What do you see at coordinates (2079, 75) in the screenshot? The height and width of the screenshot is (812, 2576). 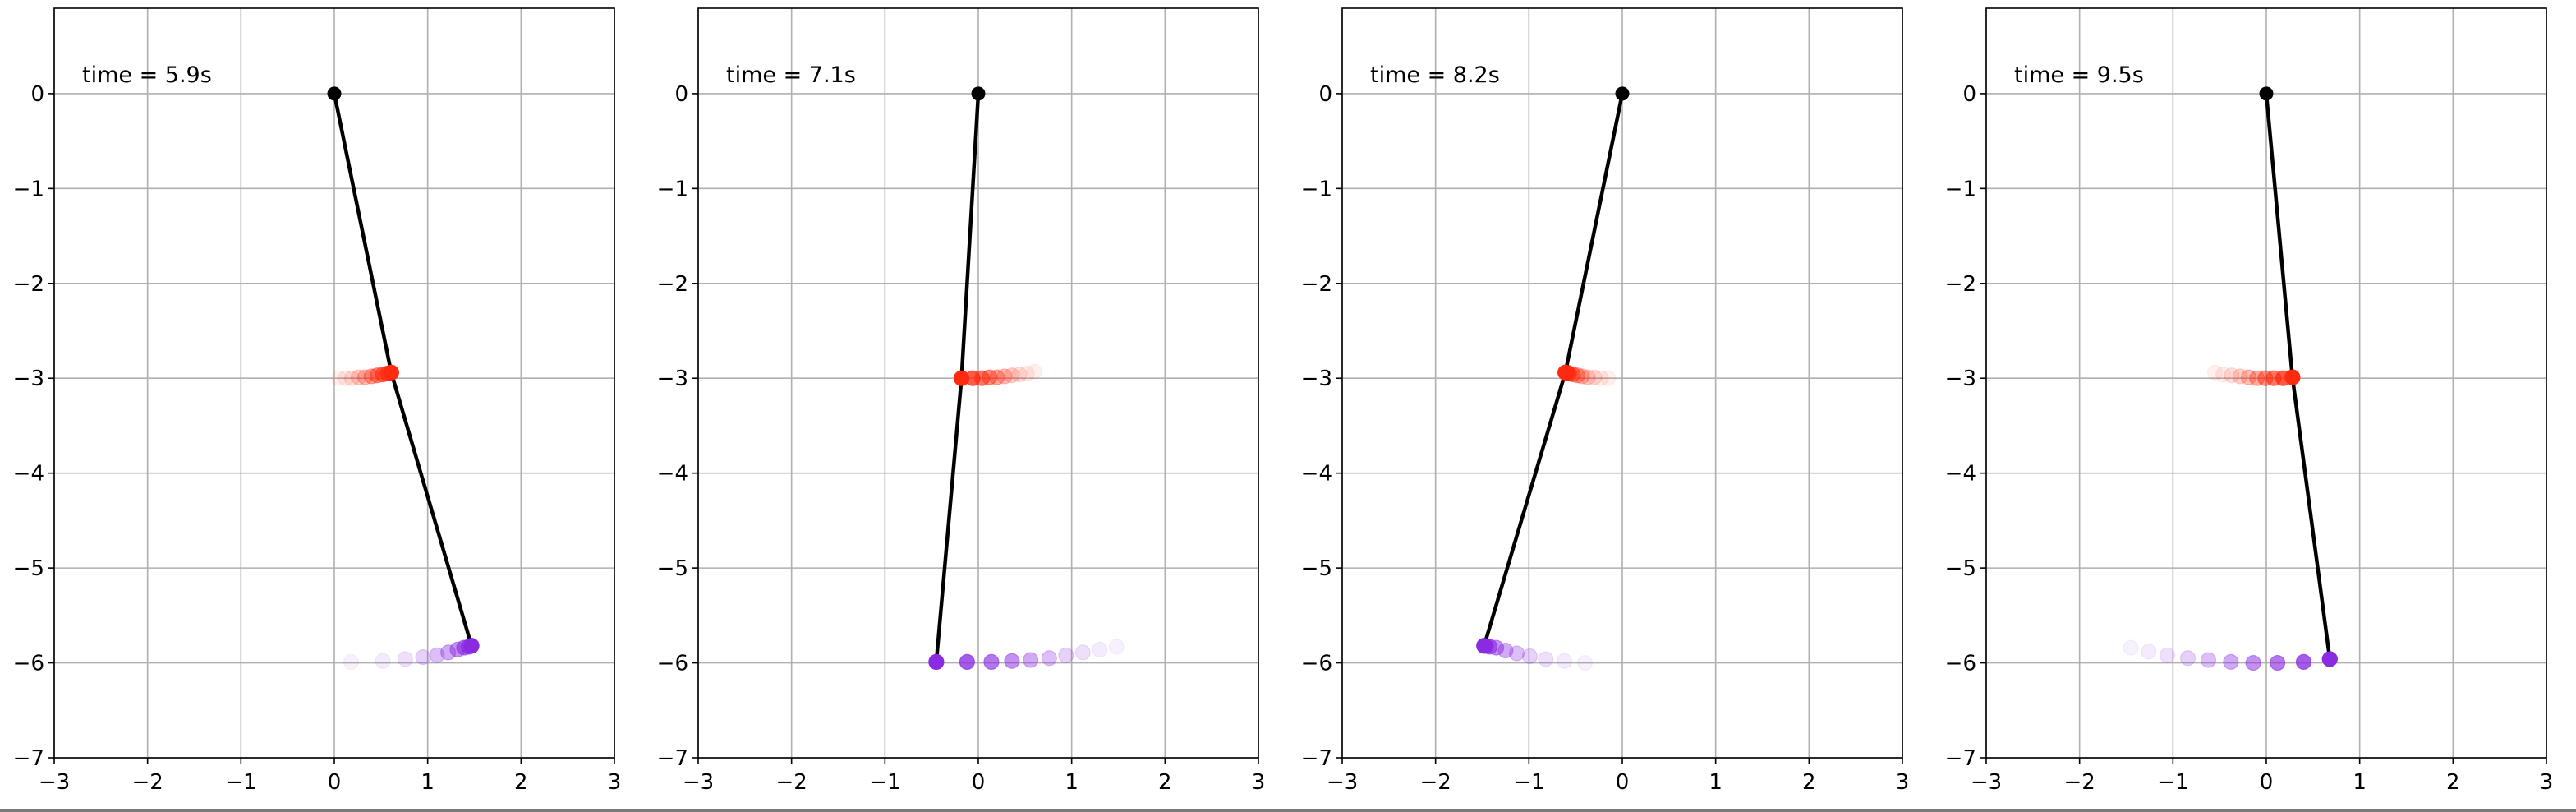 I see `time-annotation: time = 9.5s` at bounding box center [2079, 75].